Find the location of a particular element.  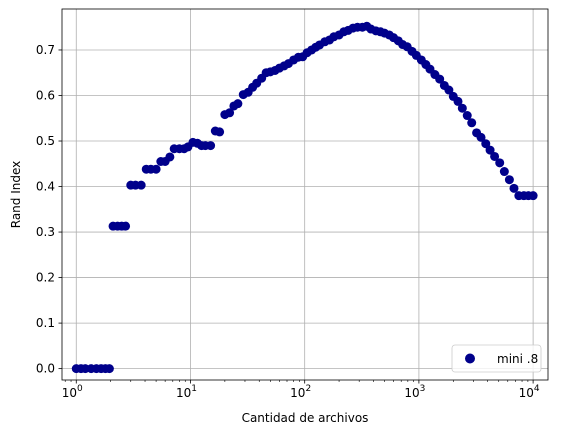

y-tick-label: 0.1 is located at coordinates (45, 323).